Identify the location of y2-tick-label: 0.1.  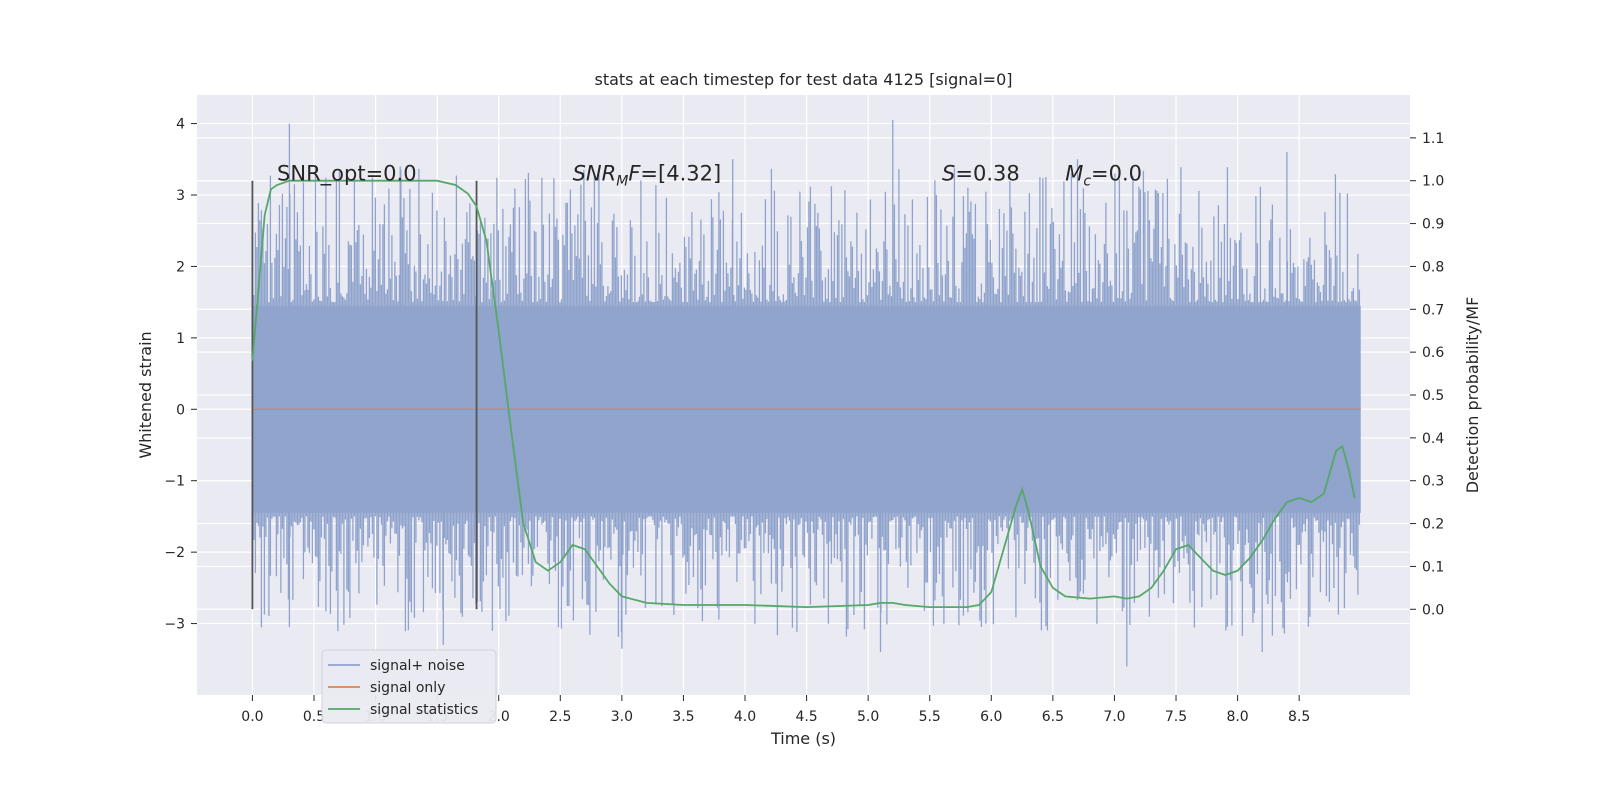
(1433, 567).